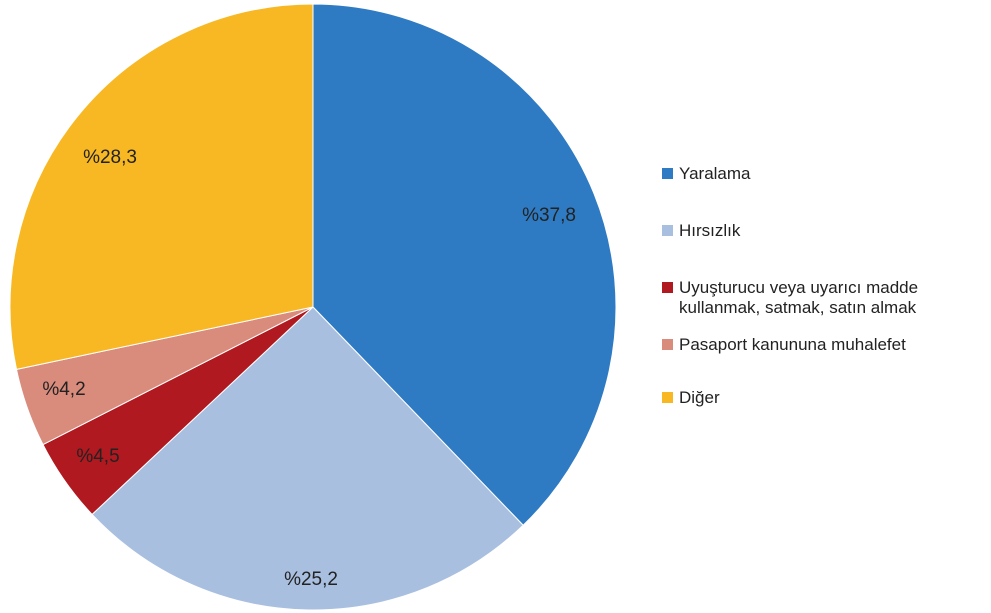 The width and height of the screenshot is (991, 613). I want to click on legend-label: Uyuşturucu veya uyarıcı madde, so click(798, 287).